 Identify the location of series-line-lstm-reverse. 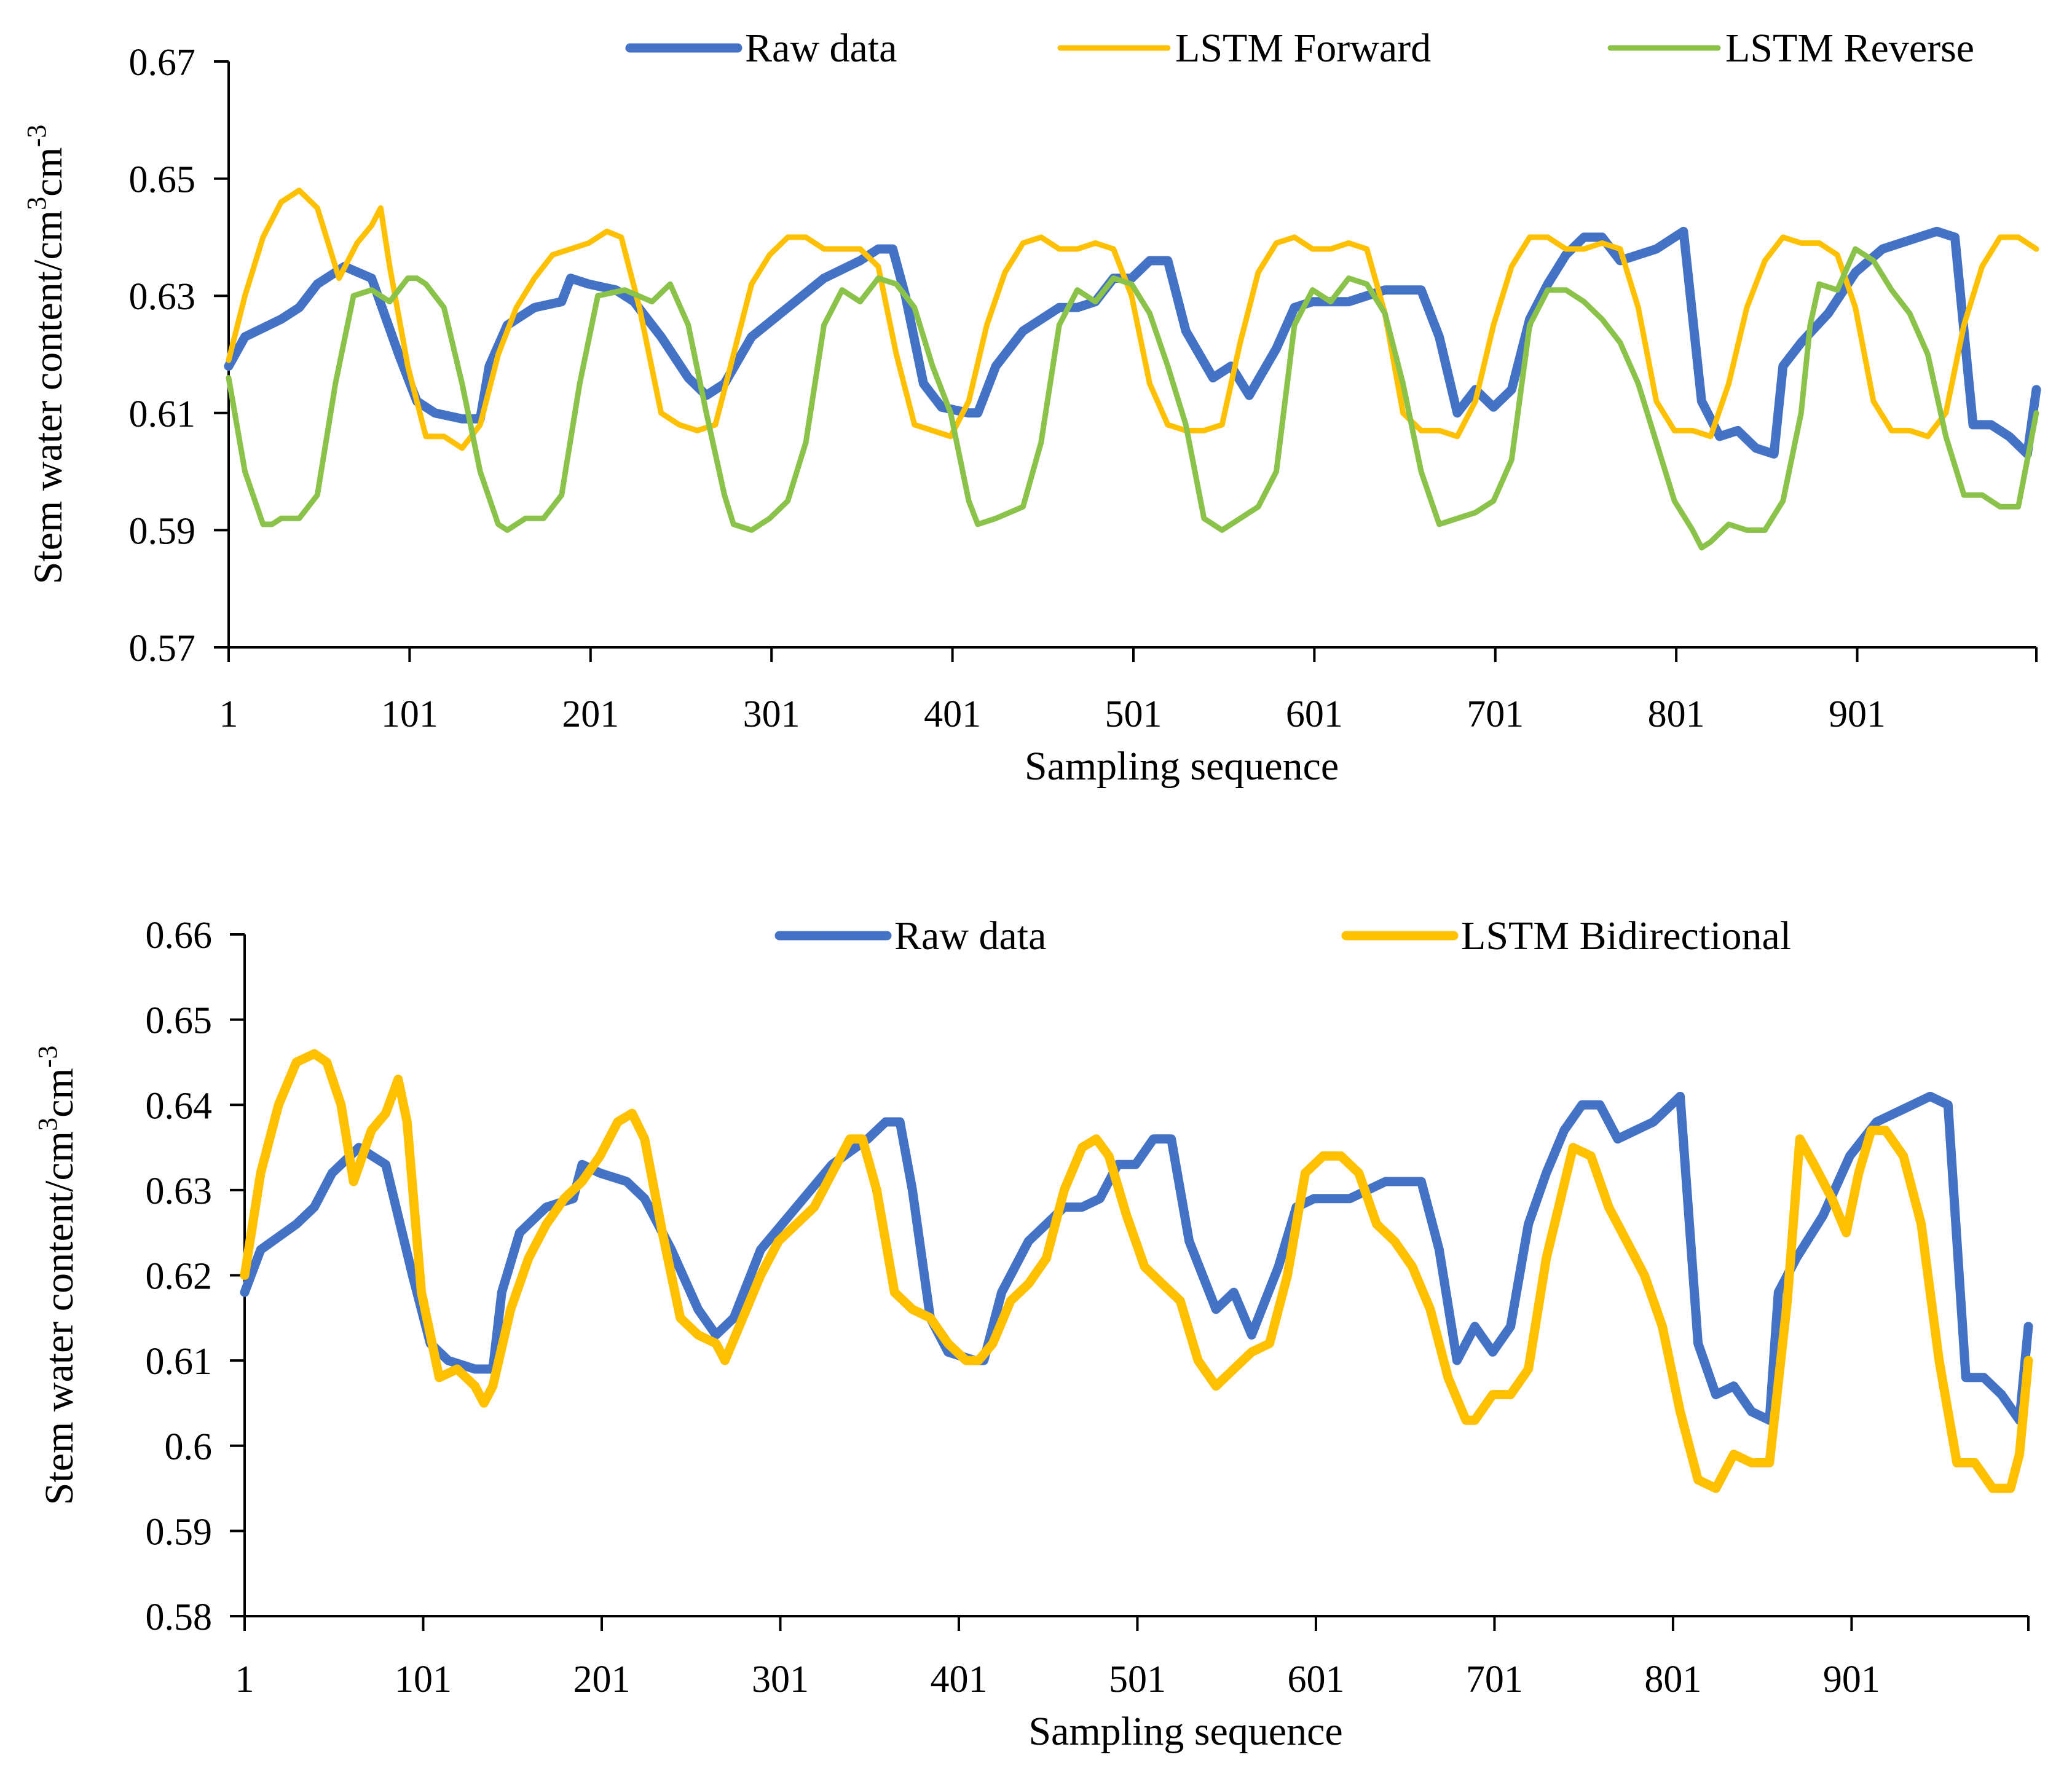
(1132, 399).